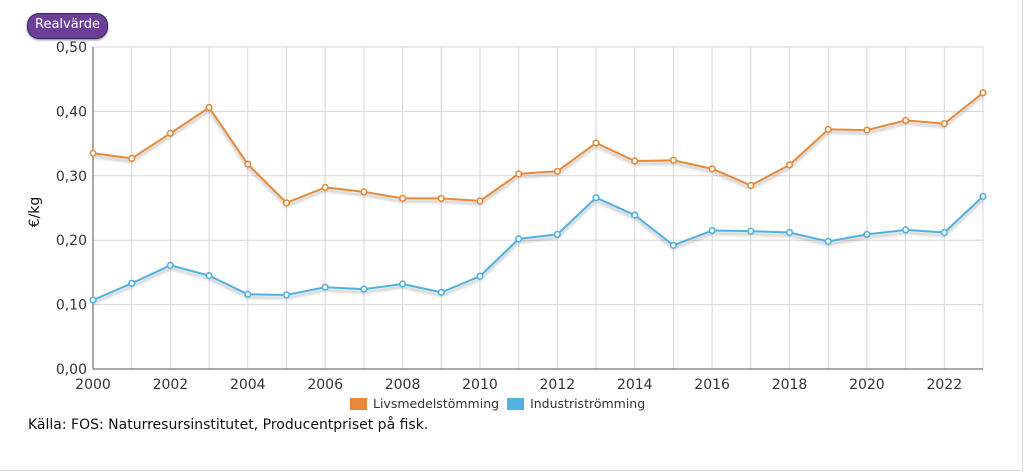 The image size is (1024, 472). What do you see at coordinates (944, 385) in the screenshot?
I see `x-tick-label: 2022` at bounding box center [944, 385].